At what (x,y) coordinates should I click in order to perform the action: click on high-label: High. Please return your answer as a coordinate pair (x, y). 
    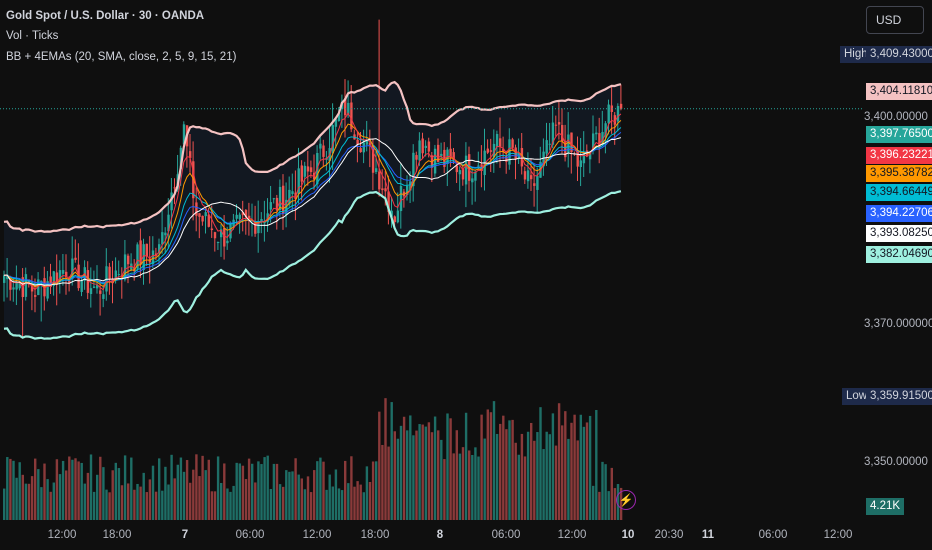
    Looking at the image, I should click on (856, 54).